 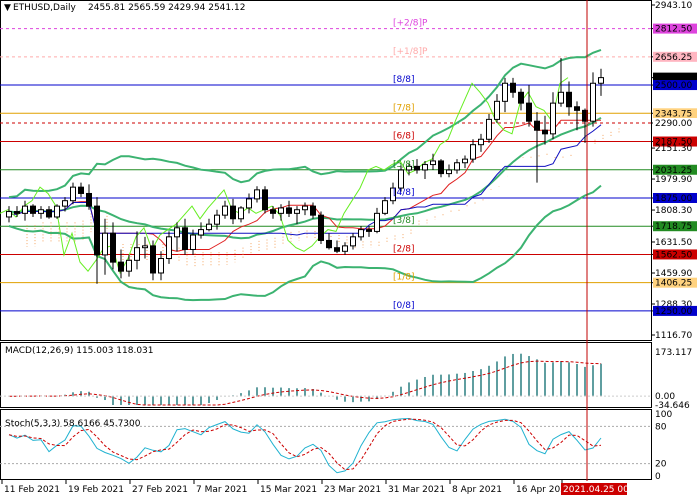 I want to click on price-tick-label: 1116.70, so click(x=673, y=336).